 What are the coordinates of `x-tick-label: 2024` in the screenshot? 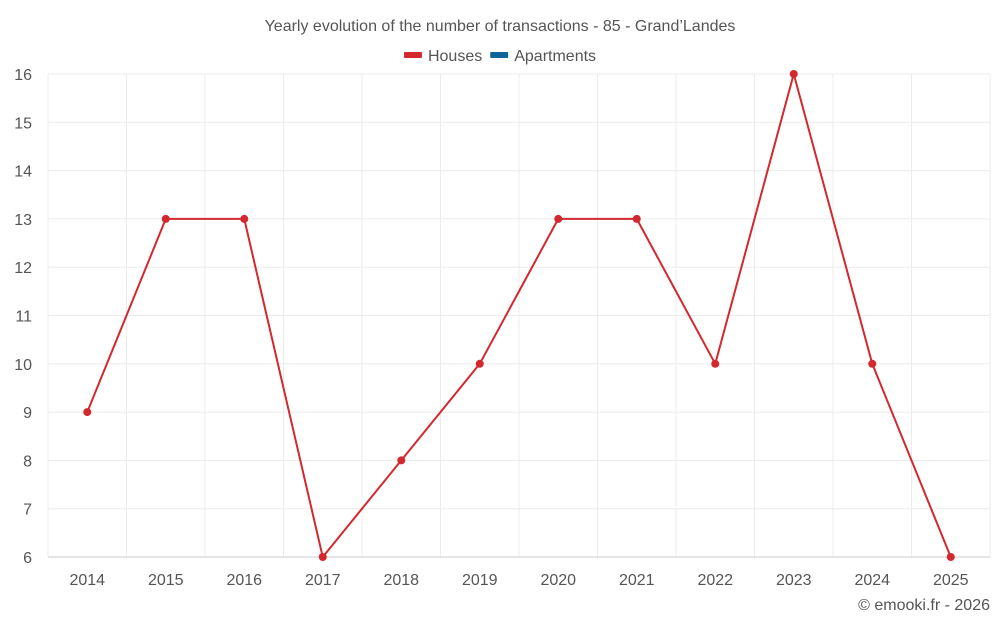 It's located at (872, 580).